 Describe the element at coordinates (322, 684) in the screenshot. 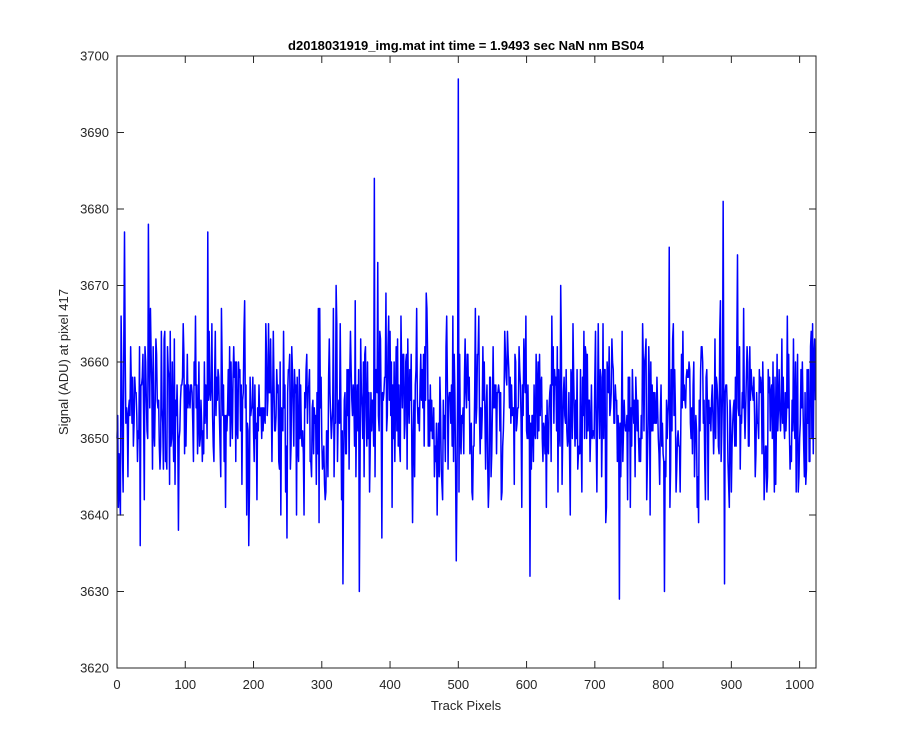

I see `x-tick-label: 300` at that location.